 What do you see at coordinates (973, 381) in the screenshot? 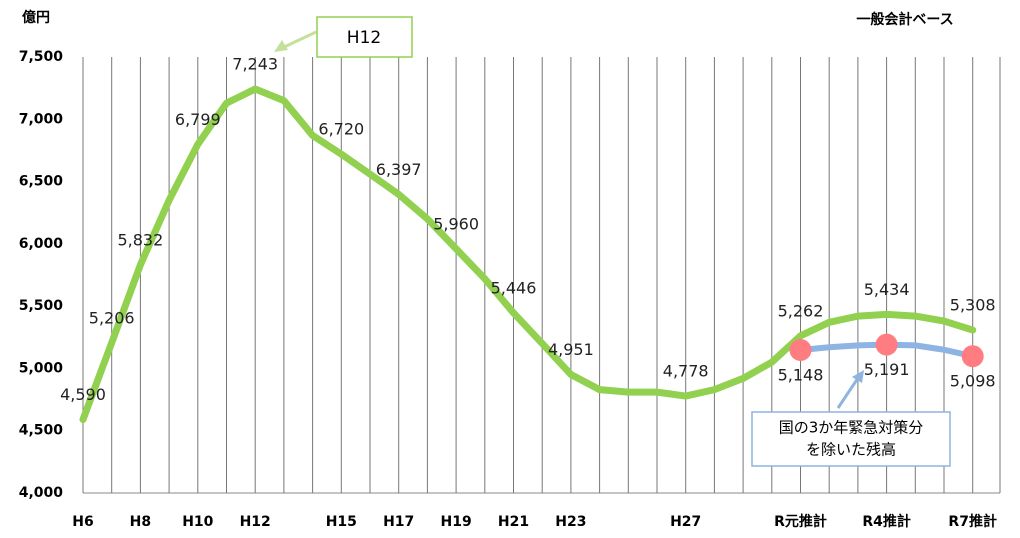
I see `value-label: 5,098` at bounding box center [973, 381].